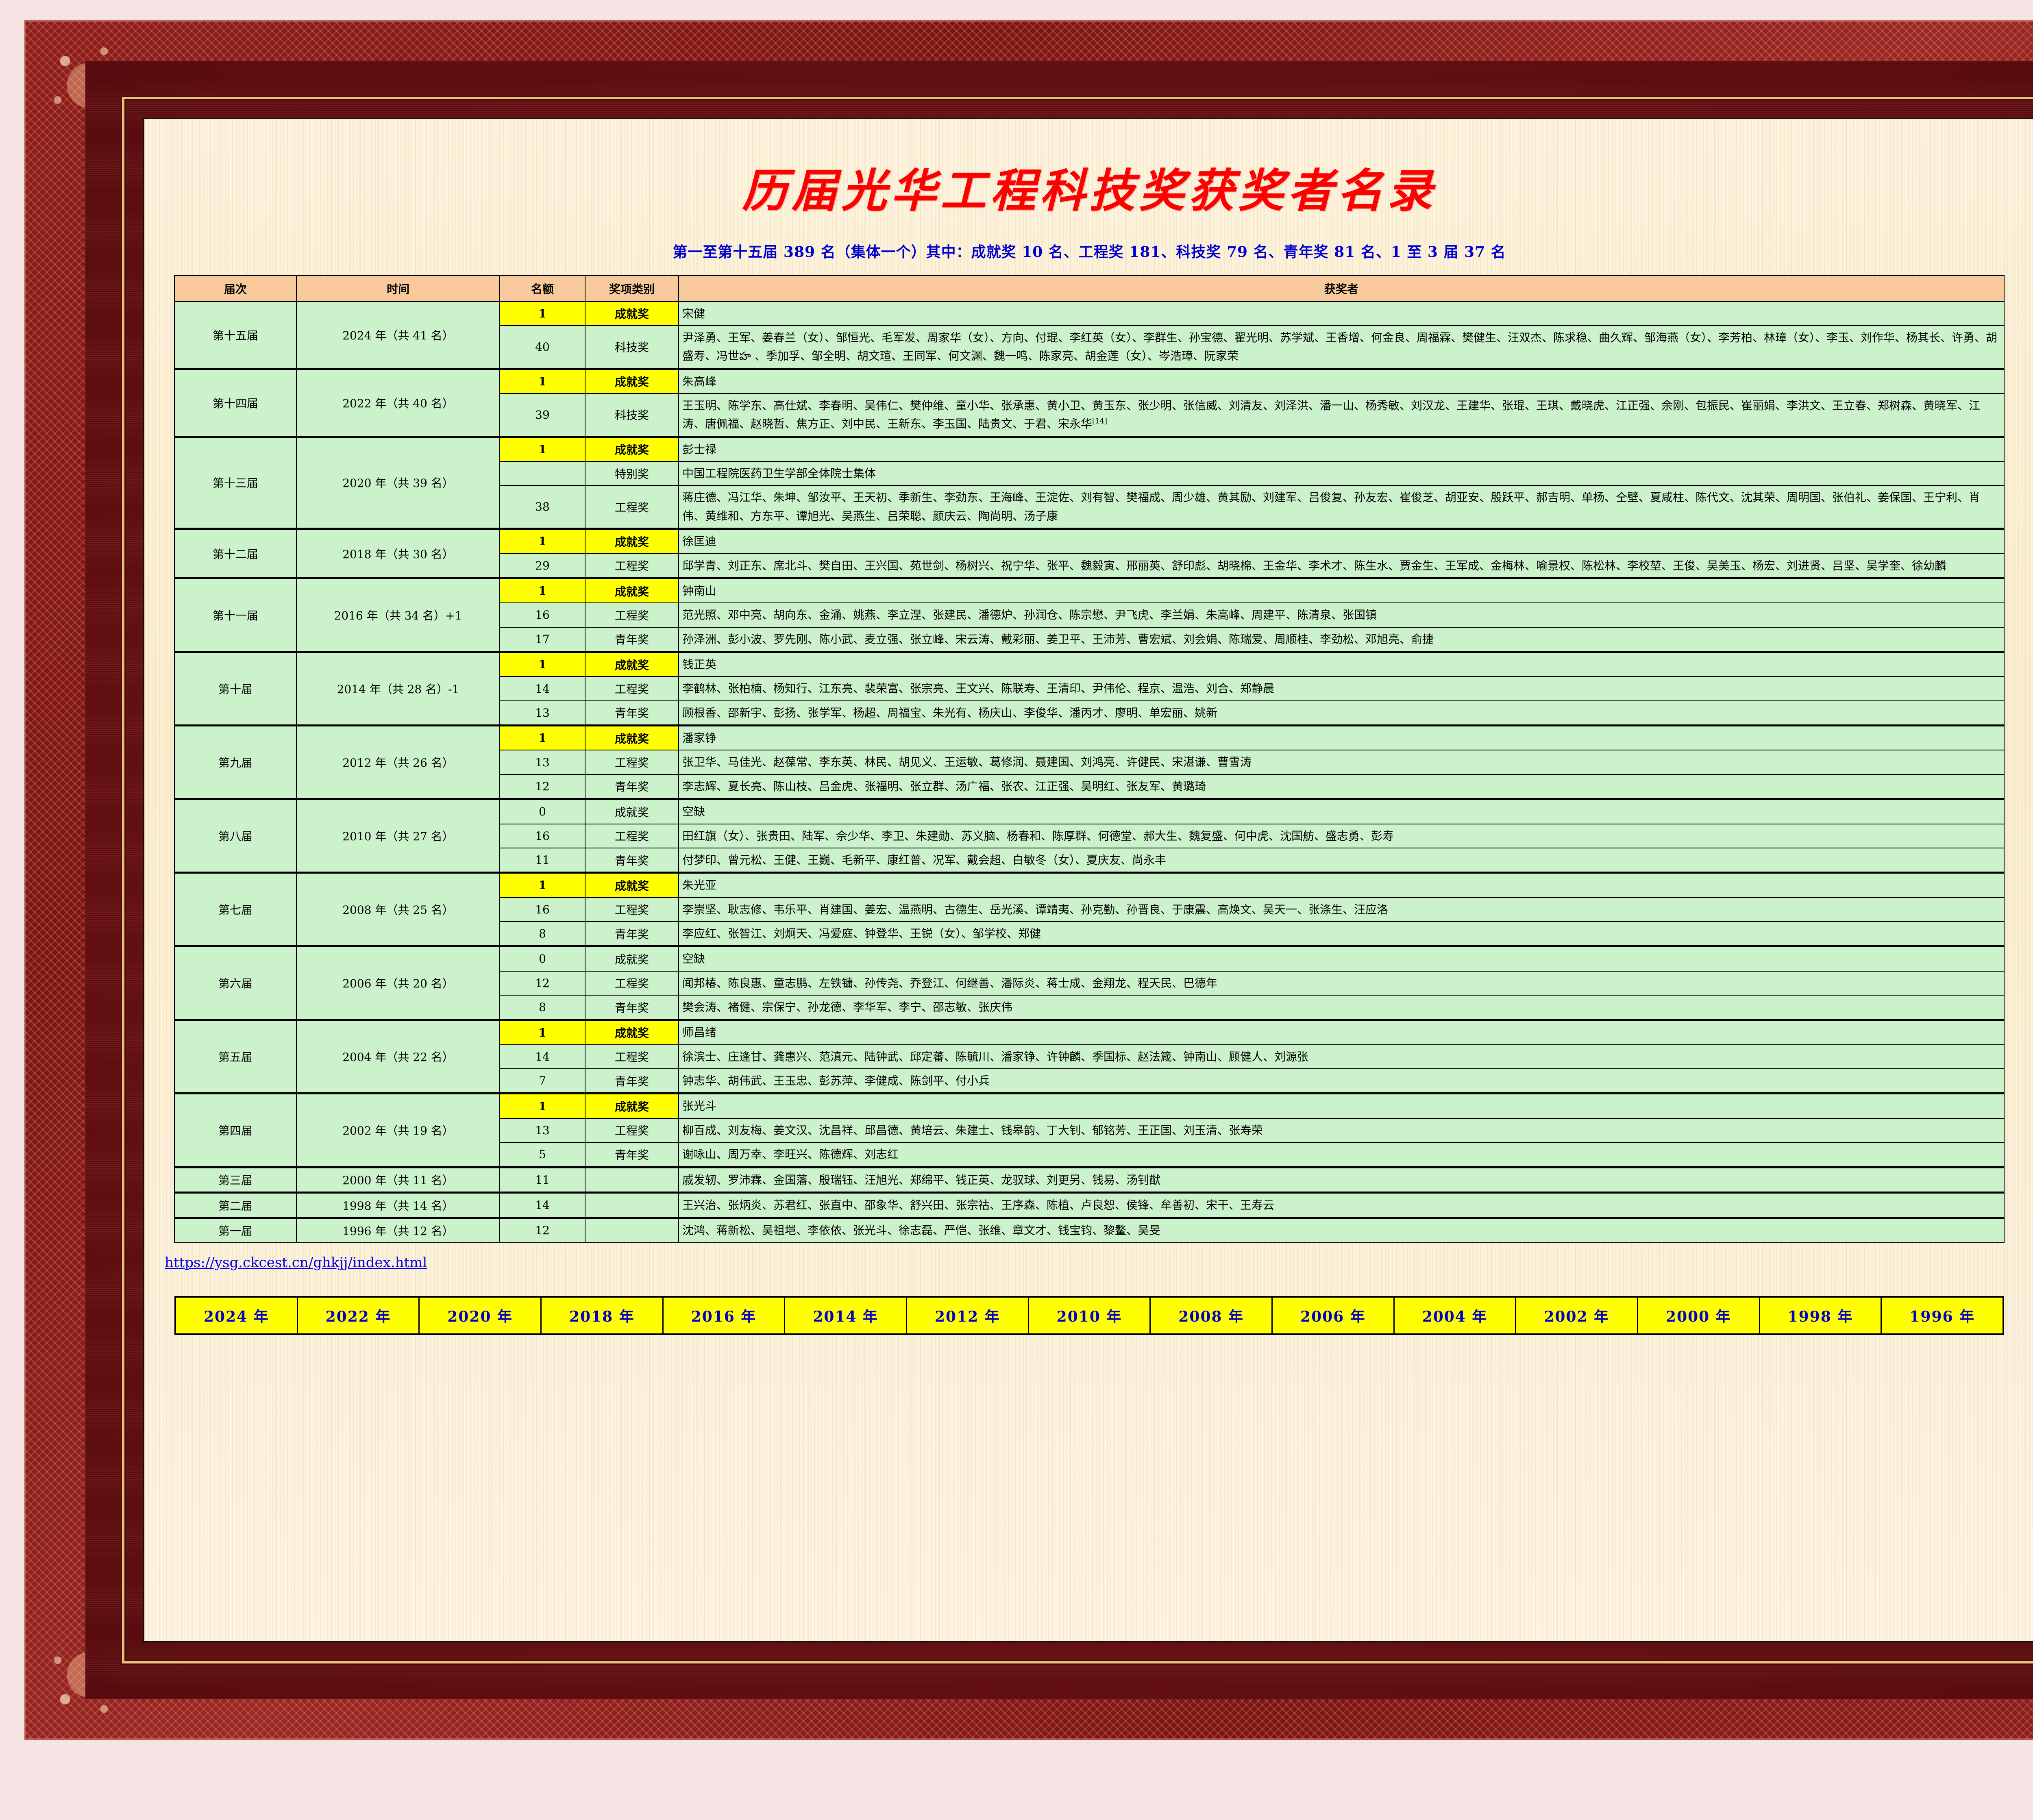  Describe the element at coordinates (1942, 1315) in the screenshot. I see `year-button-1996: 1996 年` at that location.